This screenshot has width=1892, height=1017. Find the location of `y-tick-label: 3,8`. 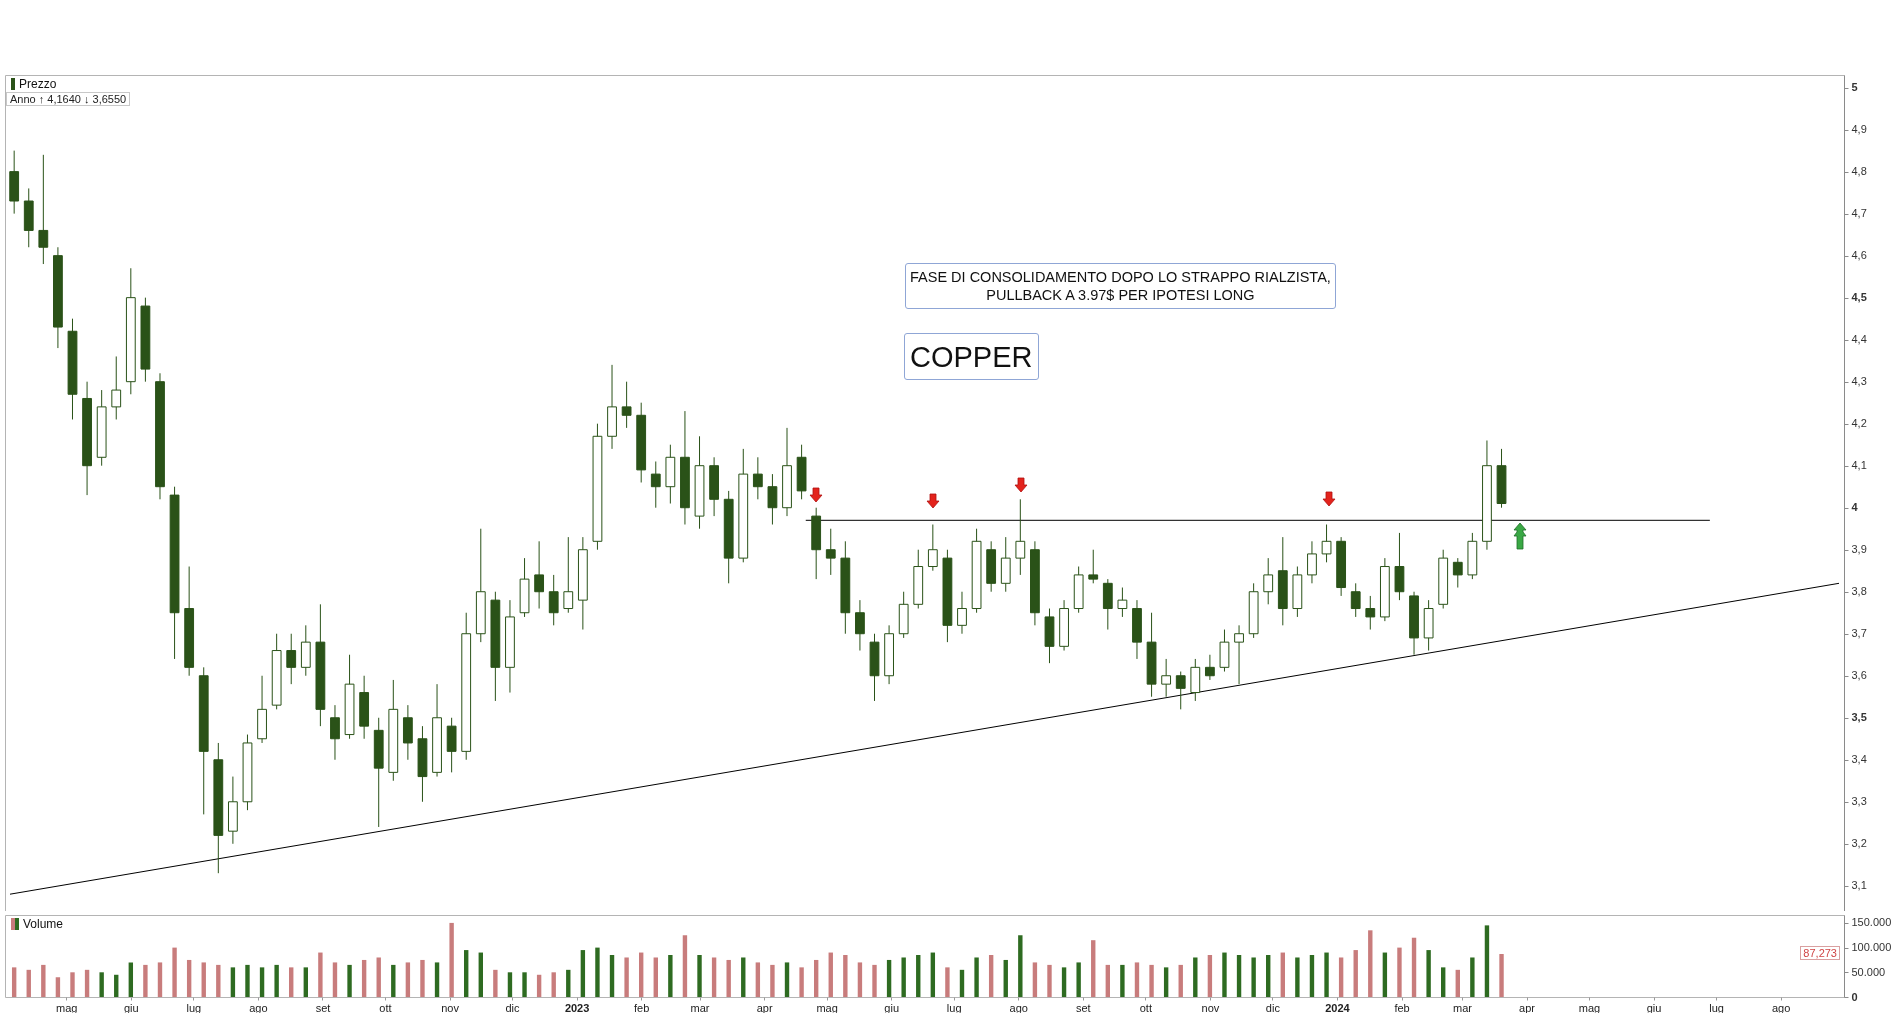

y-tick-label: 3,8 is located at coordinates (1859, 591).